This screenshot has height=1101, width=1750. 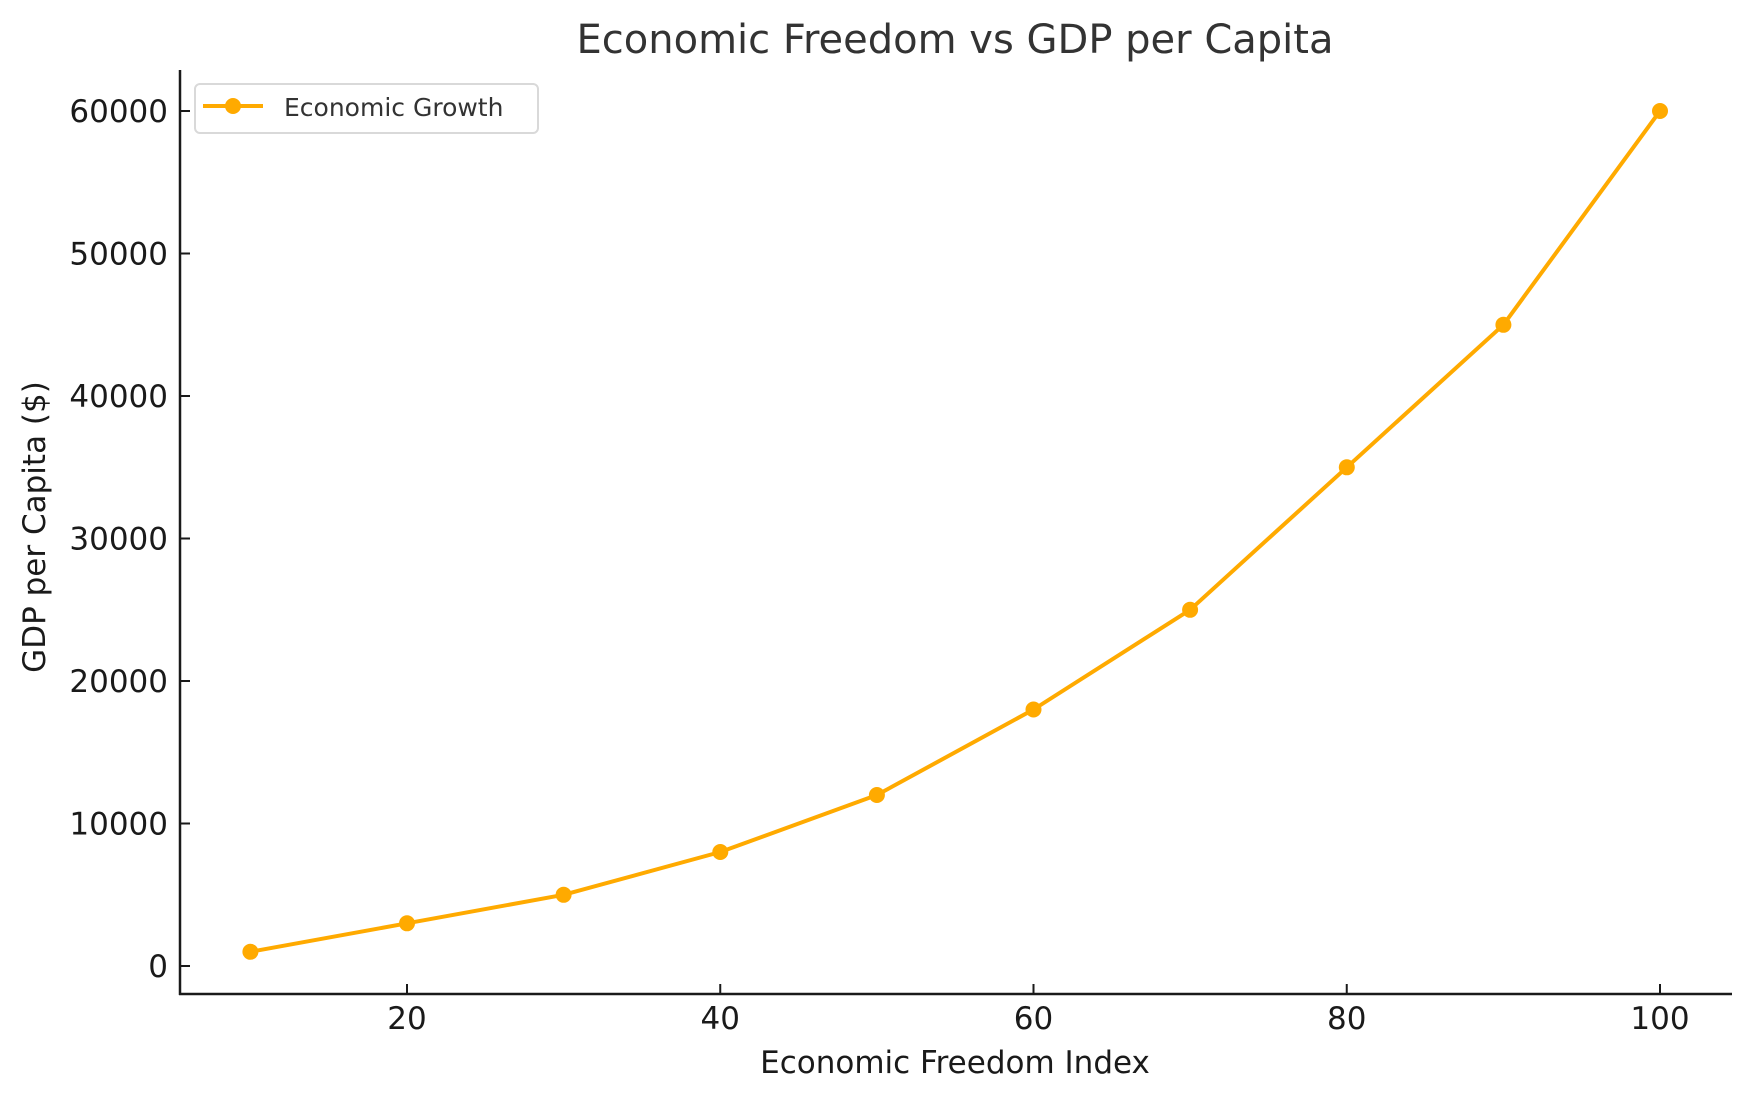 What do you see at coordinates (118, 397) in the screenshot?
I see `y-tick-label: 40000` at bounding box center [118, 397].